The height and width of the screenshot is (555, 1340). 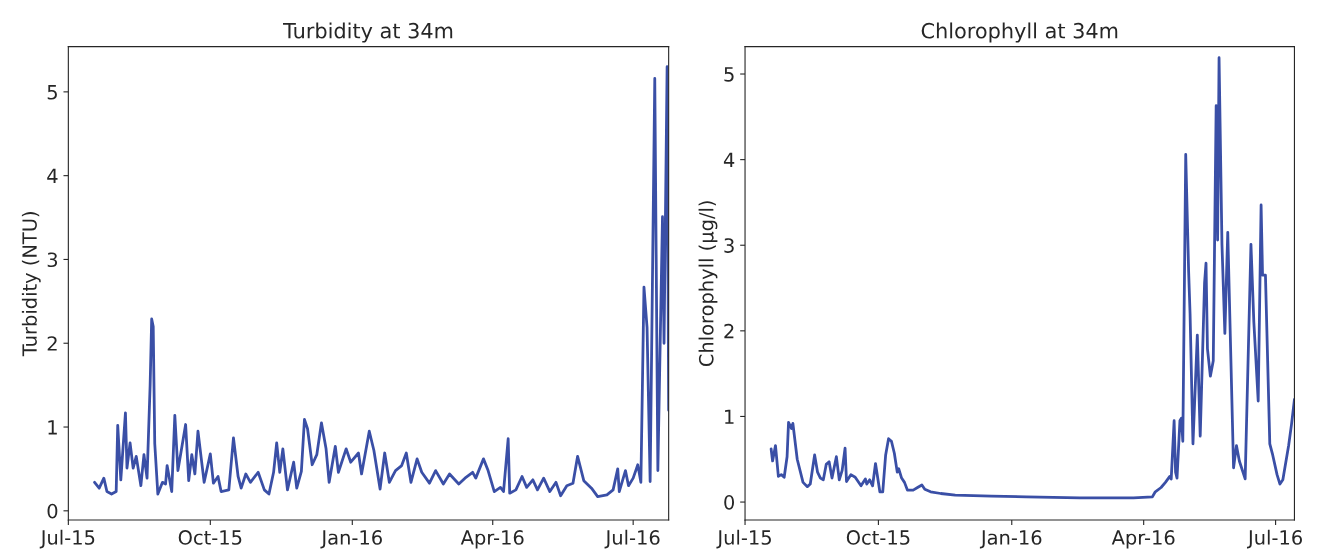 I want to click on chart-title: Turbidity at 34m, so click(x=368, y=32).